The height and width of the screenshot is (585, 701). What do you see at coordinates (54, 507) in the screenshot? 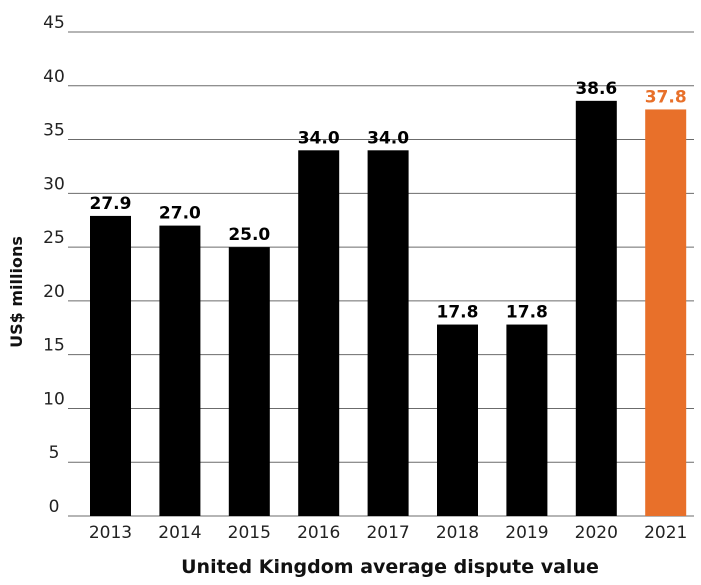
I see `y-tick-label: 0` at bounding box center [54, 507].